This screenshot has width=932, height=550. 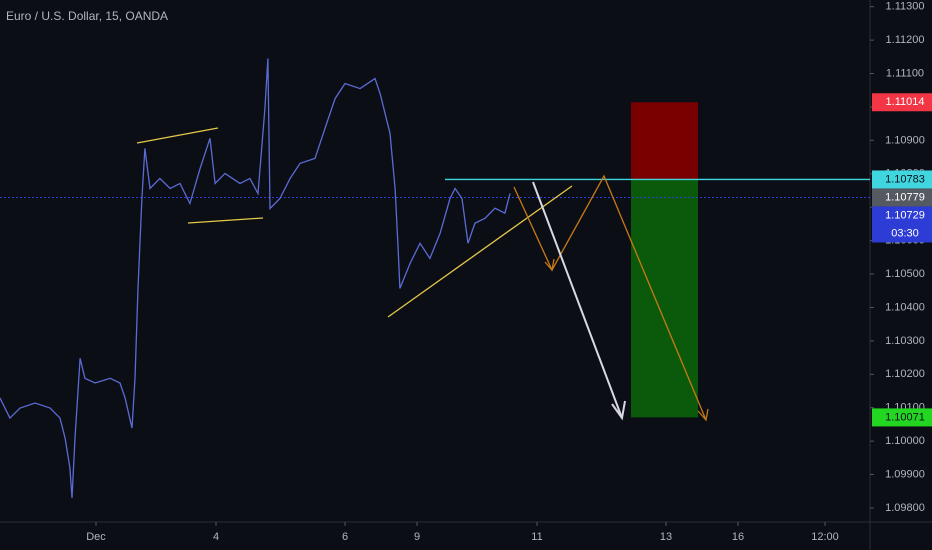 I want to click on x-tick-label: 4, so click(x=216, y=537).